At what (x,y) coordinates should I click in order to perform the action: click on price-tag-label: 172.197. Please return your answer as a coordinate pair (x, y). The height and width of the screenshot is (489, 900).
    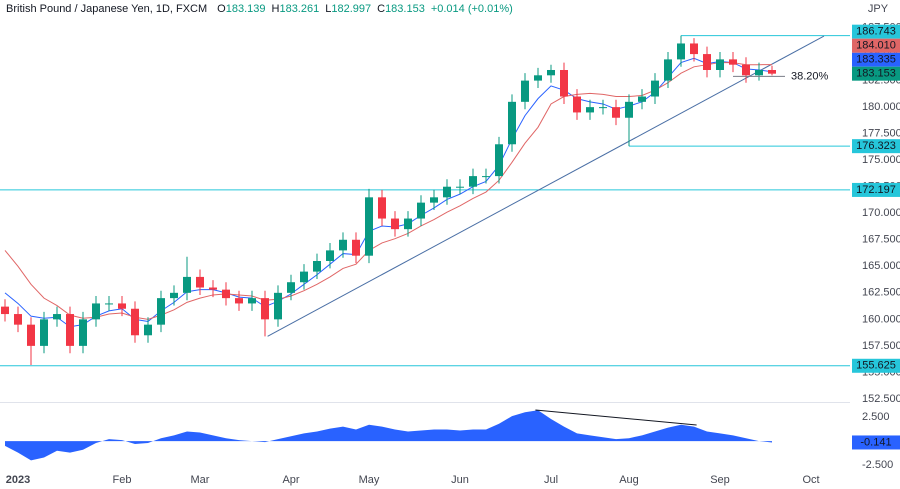
    Looking at the image, I should click on (876, 190).